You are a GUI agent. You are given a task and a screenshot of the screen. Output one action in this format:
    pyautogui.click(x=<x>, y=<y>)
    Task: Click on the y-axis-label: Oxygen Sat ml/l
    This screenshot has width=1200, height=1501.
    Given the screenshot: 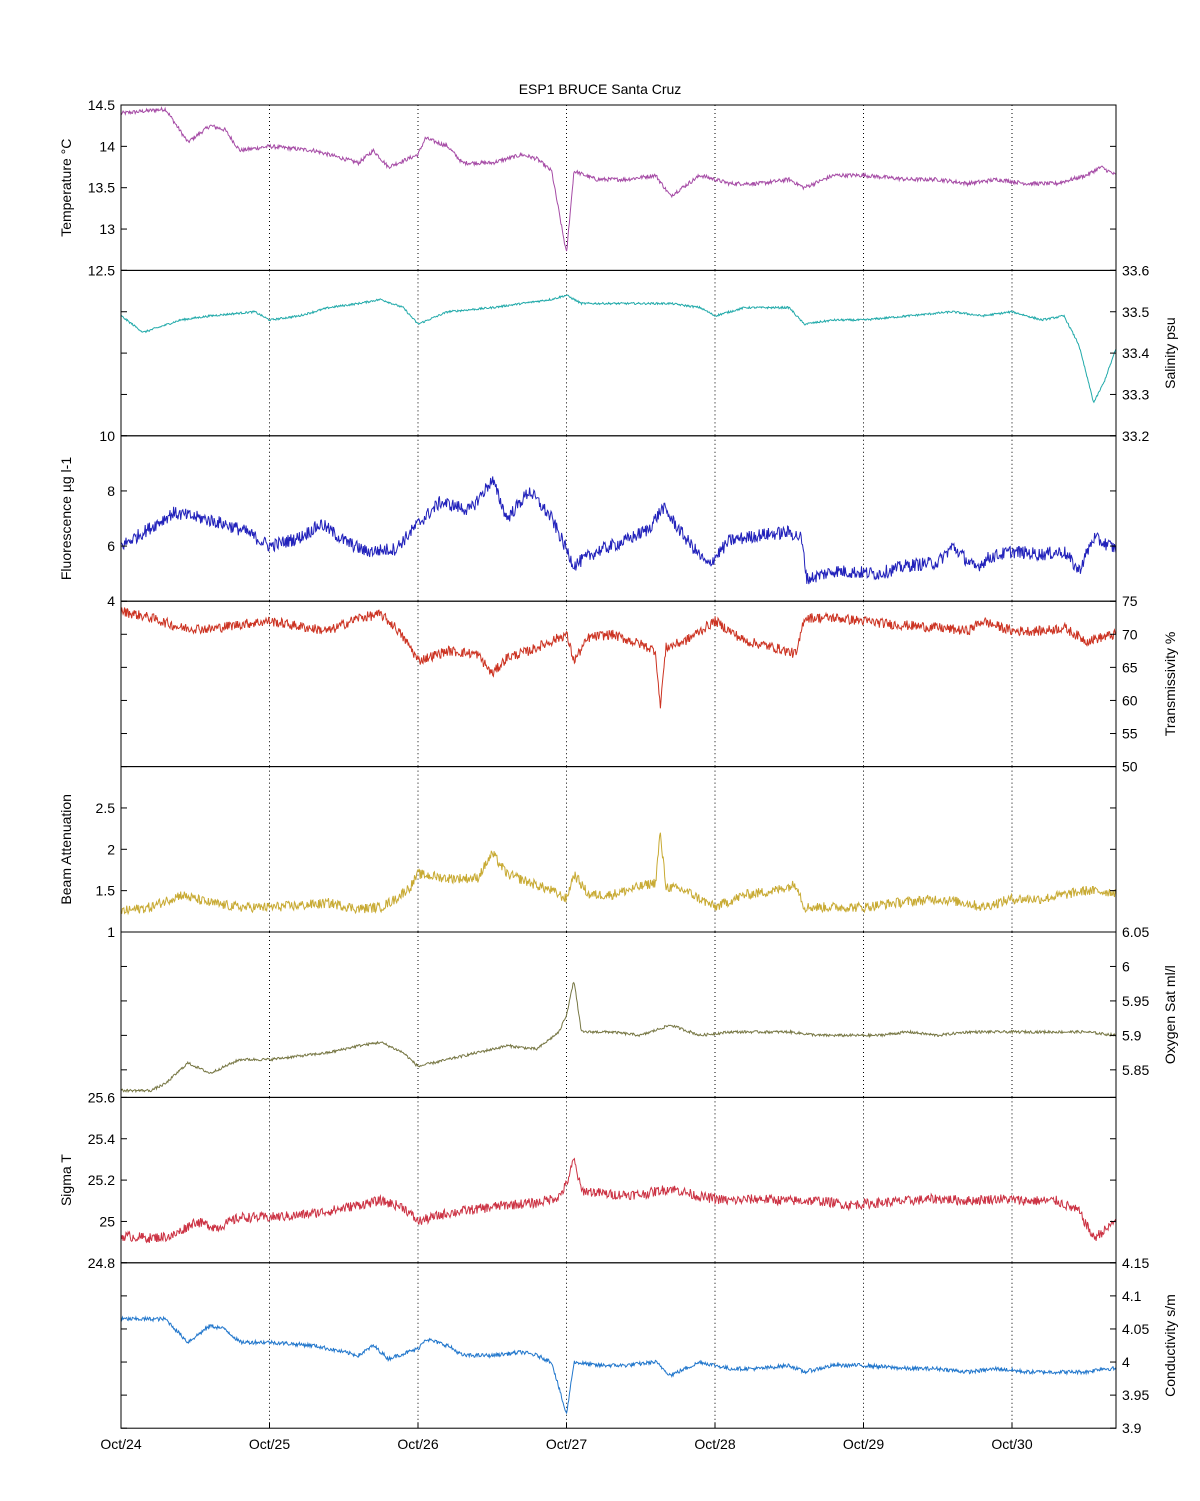 What is the action you would take?
    pyautogui.click(x=1170, y=1014)
    